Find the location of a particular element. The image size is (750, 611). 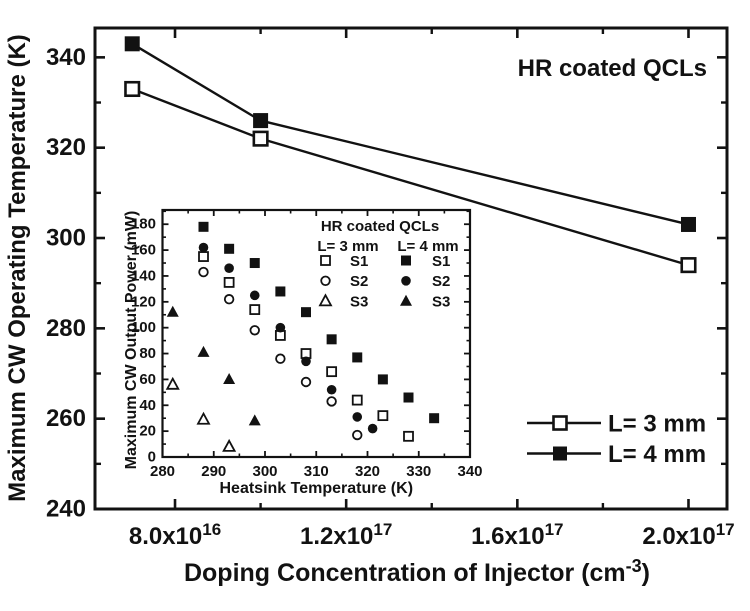

inset-y-tick-label: 20 is located at coordinates (147, 431).